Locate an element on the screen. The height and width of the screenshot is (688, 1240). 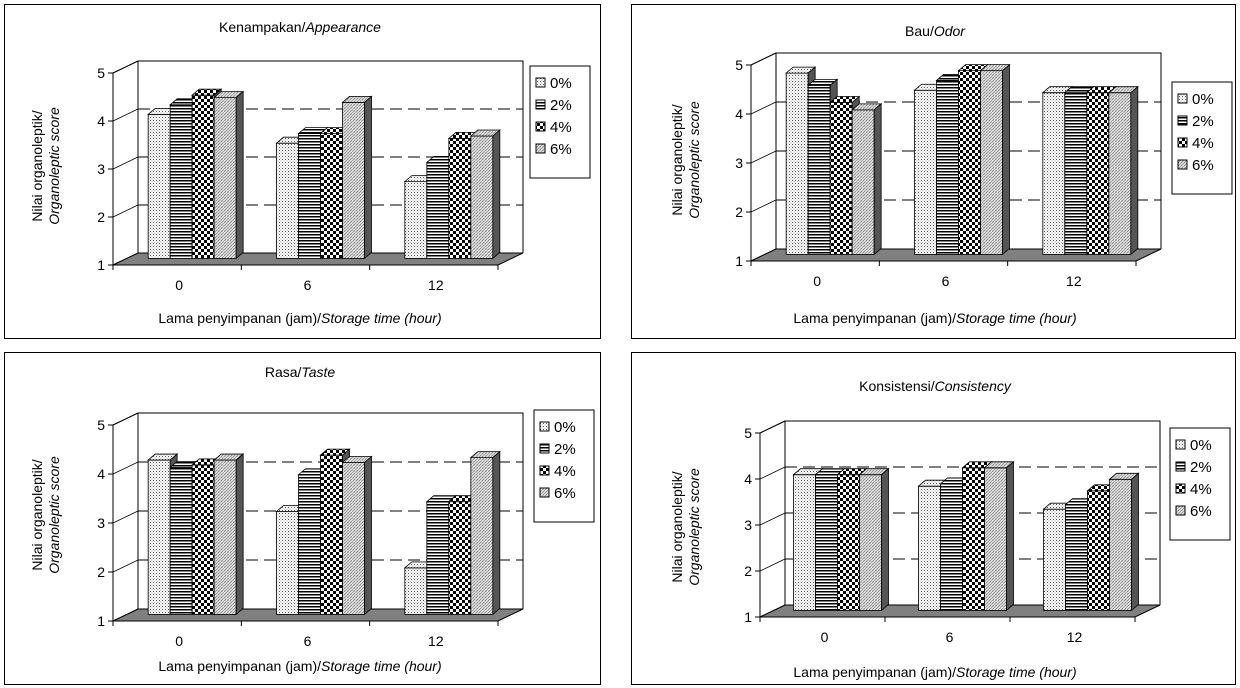
chart-title: Konsistensi/Consistency is located at coordinates (935, 386).